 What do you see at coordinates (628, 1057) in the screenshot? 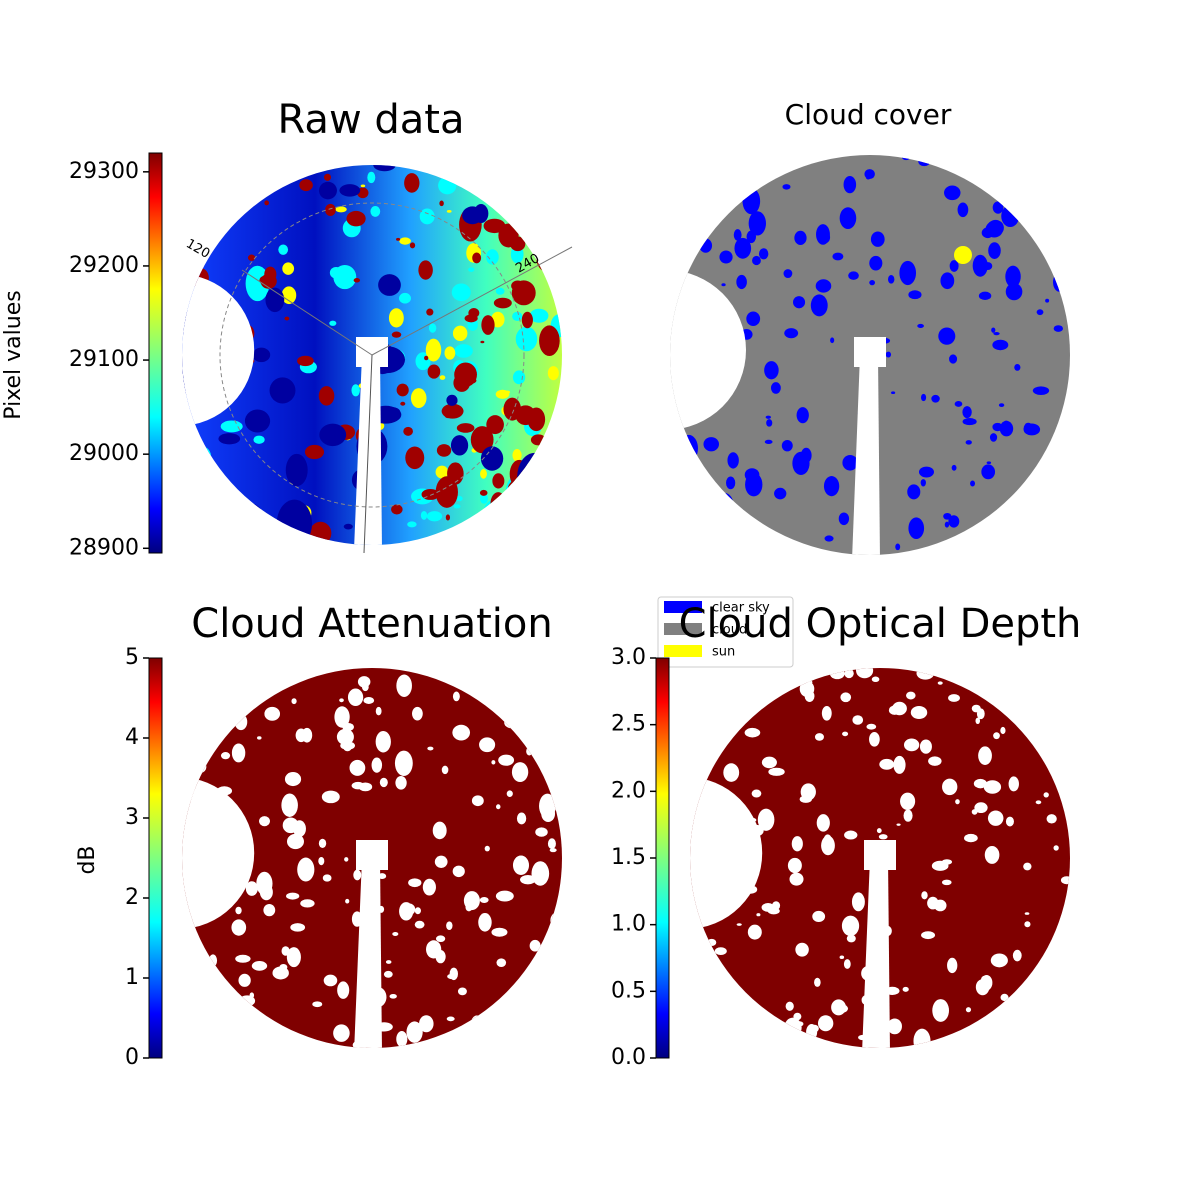
I see `tick-label: 0.0` at bounding box center [628, 1057].